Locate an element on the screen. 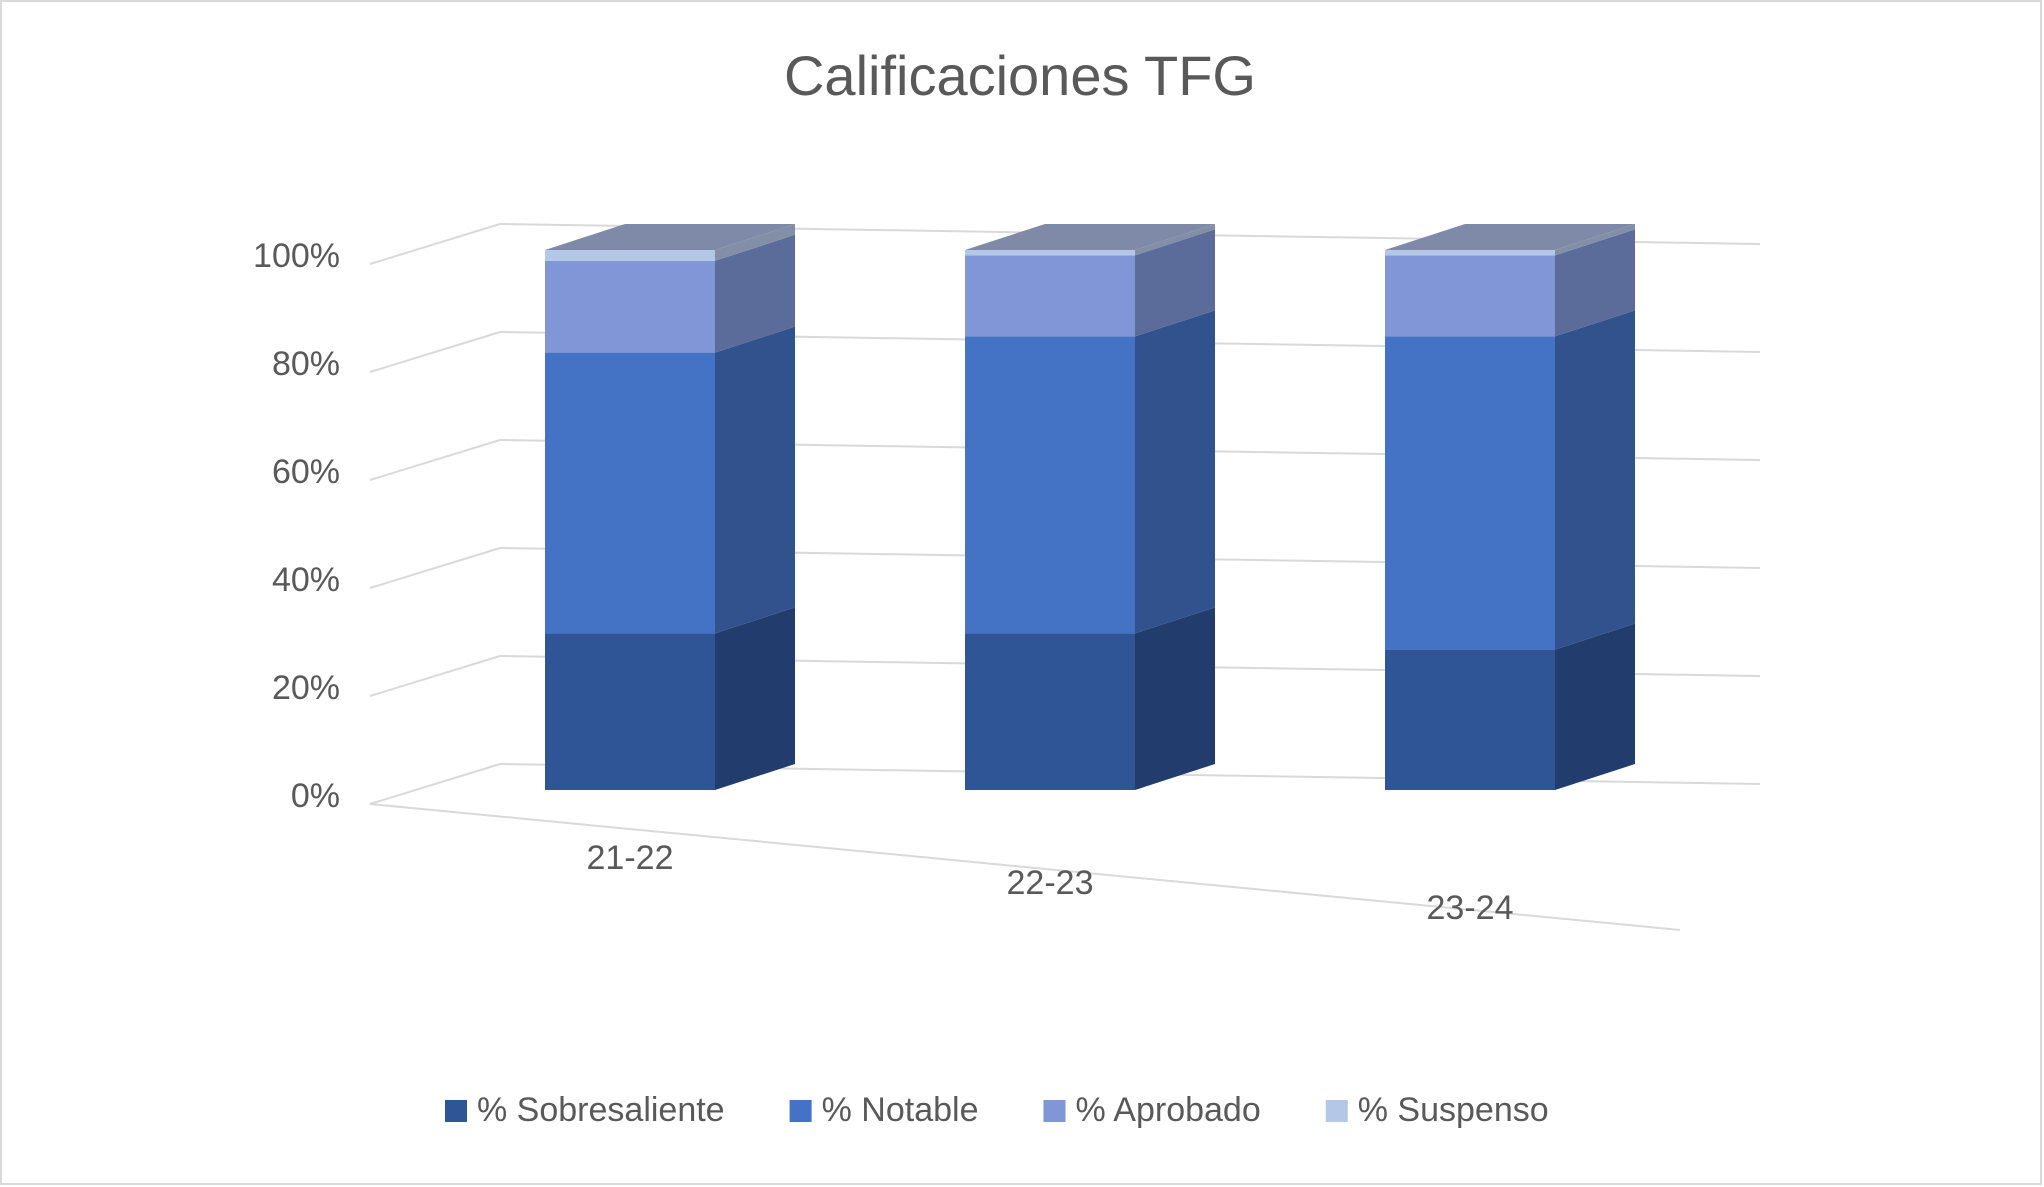  legend-label: % Aprobado is located at coordinates (1167, 1110).